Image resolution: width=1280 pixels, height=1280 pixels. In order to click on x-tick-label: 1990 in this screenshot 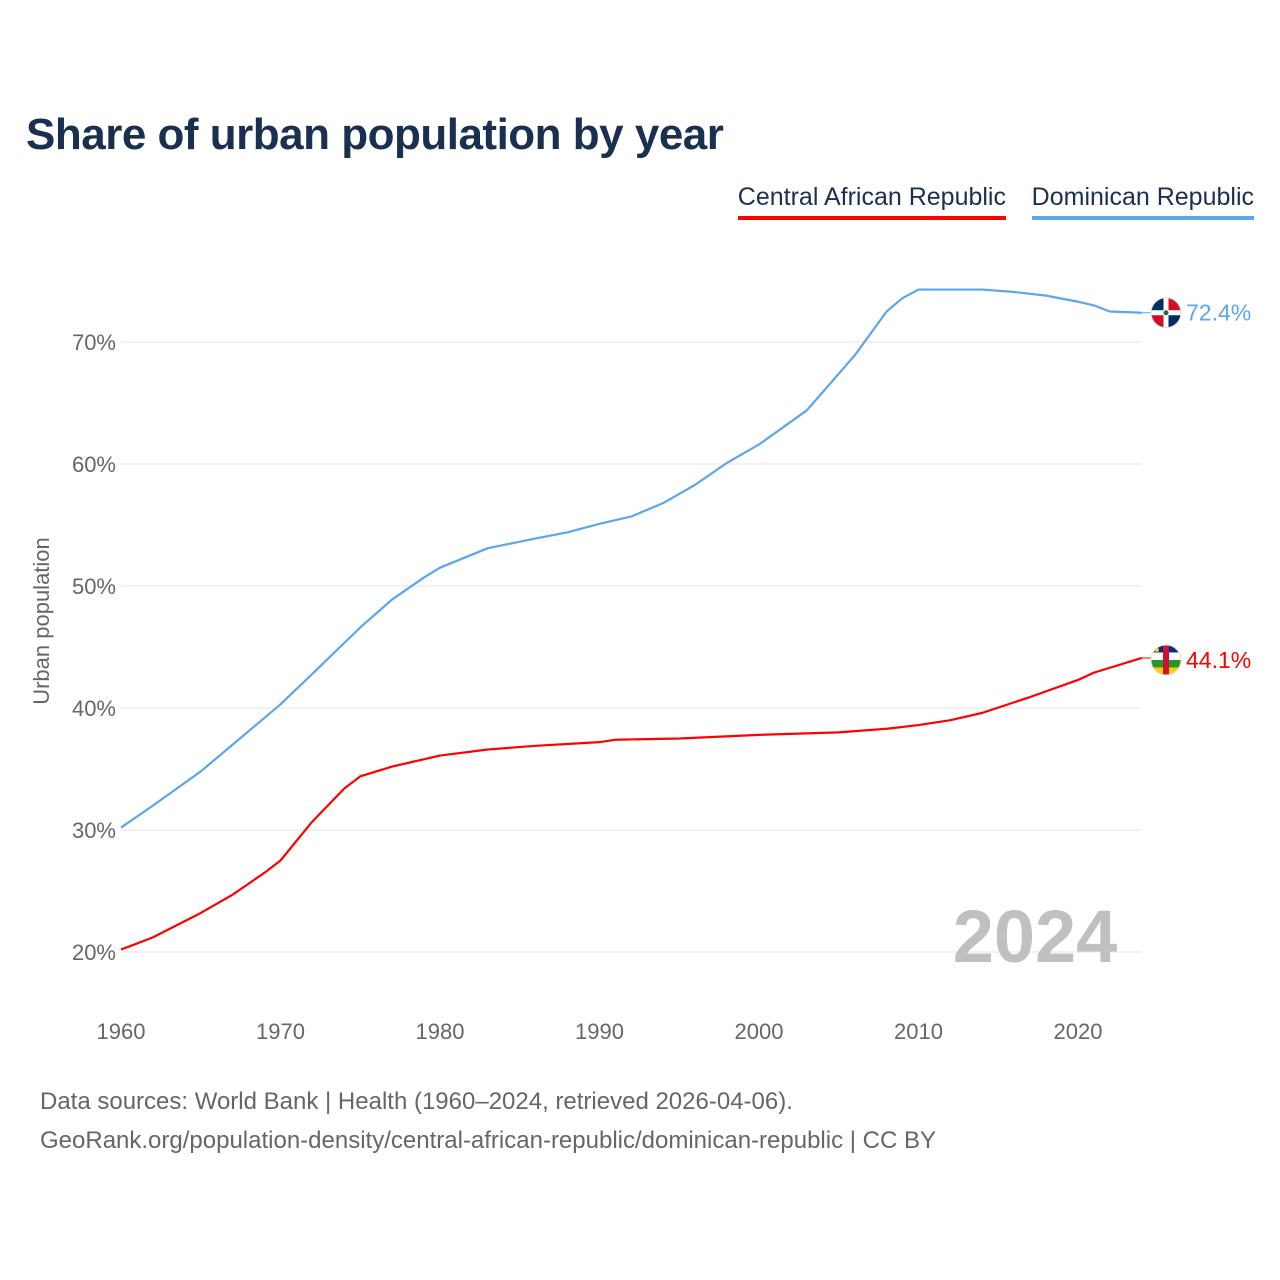, I will do `click(599, 1031)`.